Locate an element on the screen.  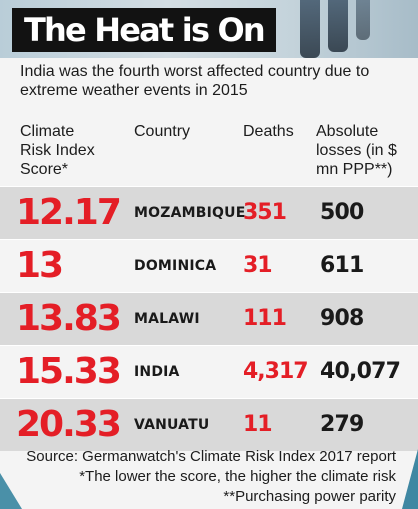
page-title: The Heat is On is located at coordinates (144, 30).